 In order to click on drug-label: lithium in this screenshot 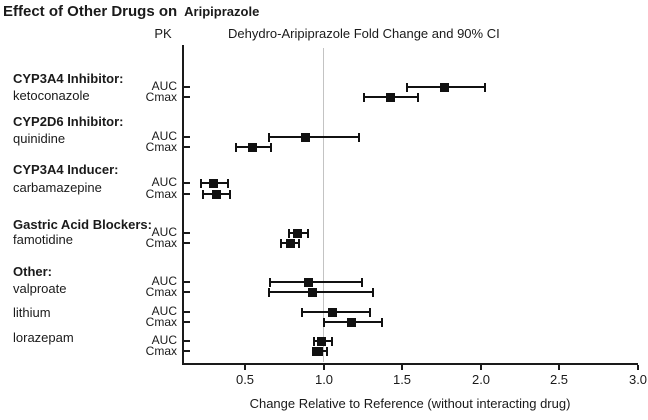, I will do `click(32, 312)`.